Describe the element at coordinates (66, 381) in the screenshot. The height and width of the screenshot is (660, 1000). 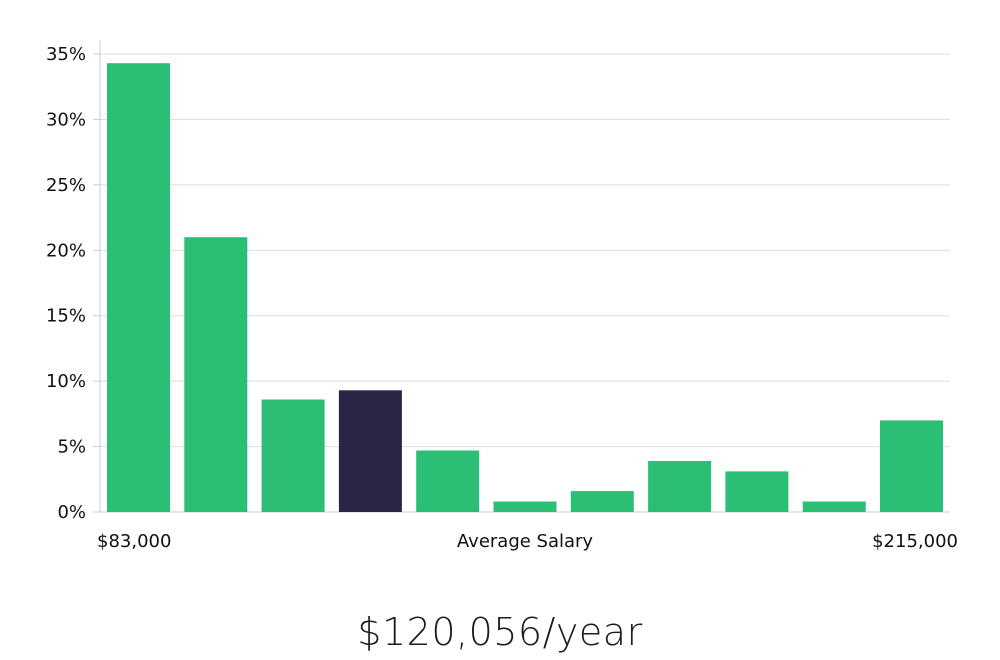
I see `y-tick-label: 10%` at that location.